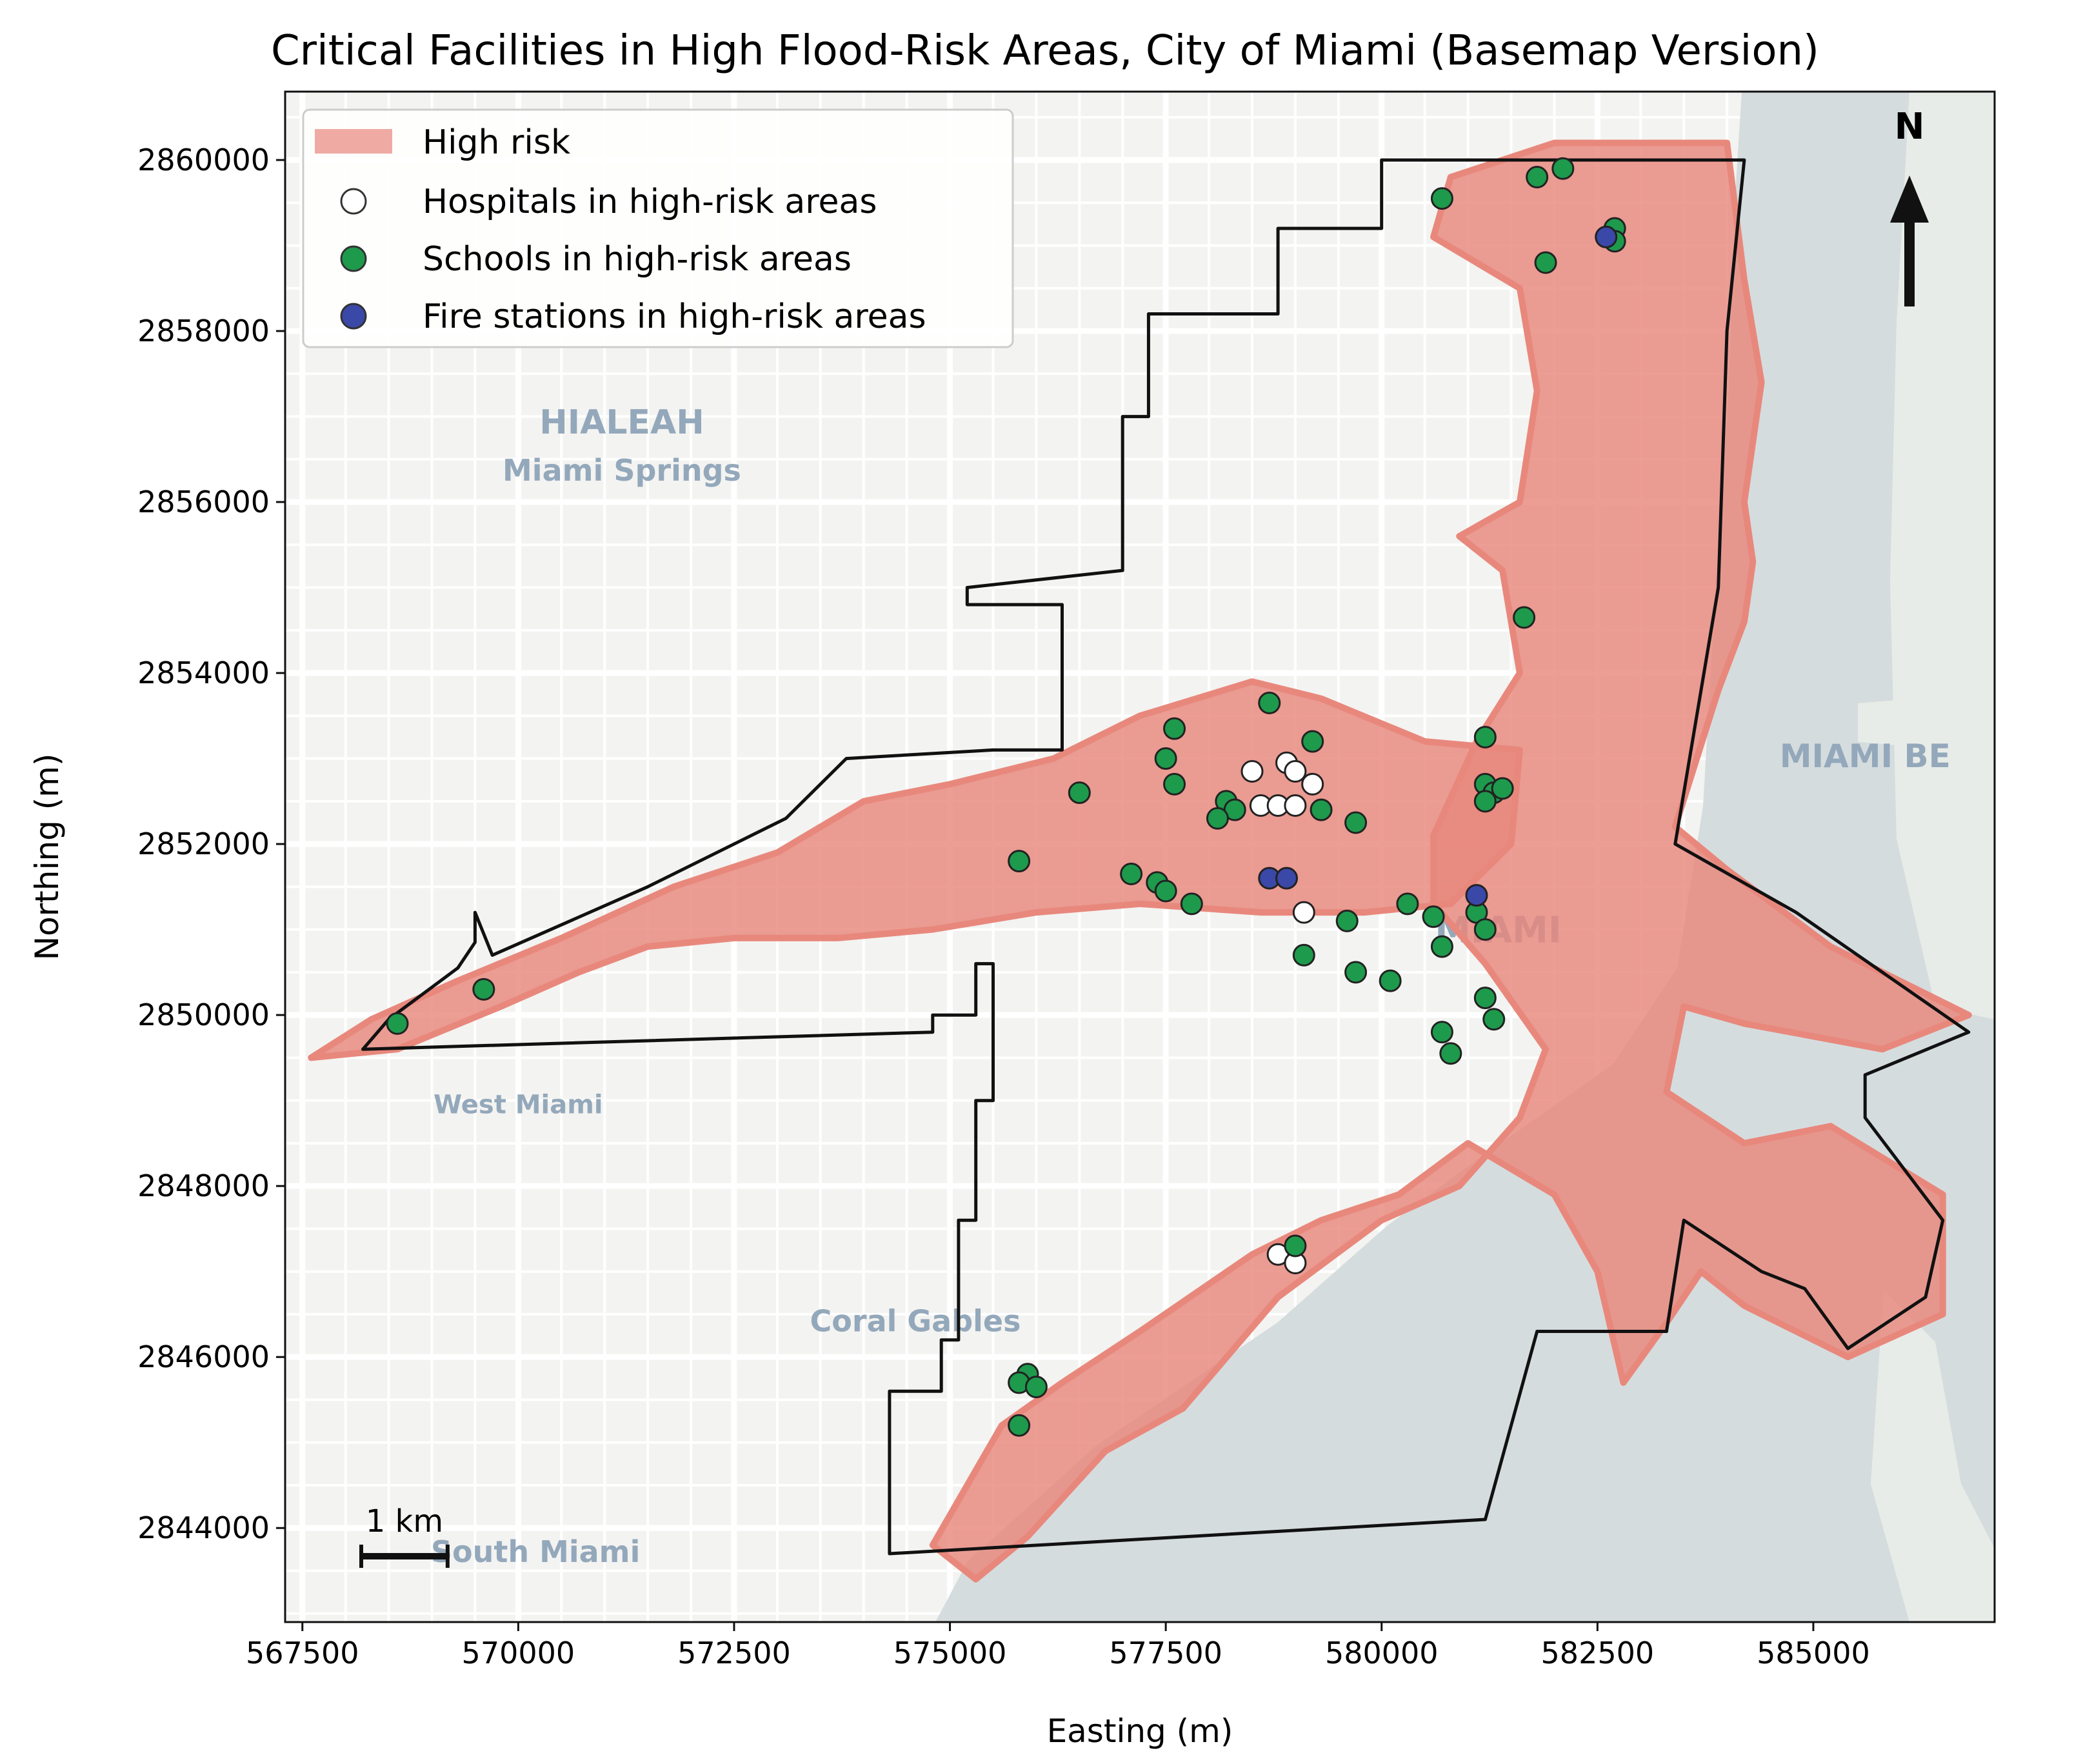 This screenshot has width=2083, height=1764. Describe the element at coordinates (637, 259) in the screenshot. I see `legend-label-schools: Schools in high-risk areas` at that location.